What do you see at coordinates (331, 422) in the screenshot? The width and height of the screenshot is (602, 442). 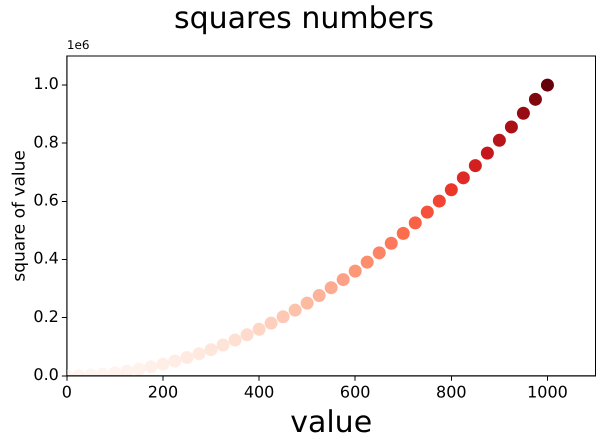 I see `x-axis-title: value` at bounding box center [331, 422].